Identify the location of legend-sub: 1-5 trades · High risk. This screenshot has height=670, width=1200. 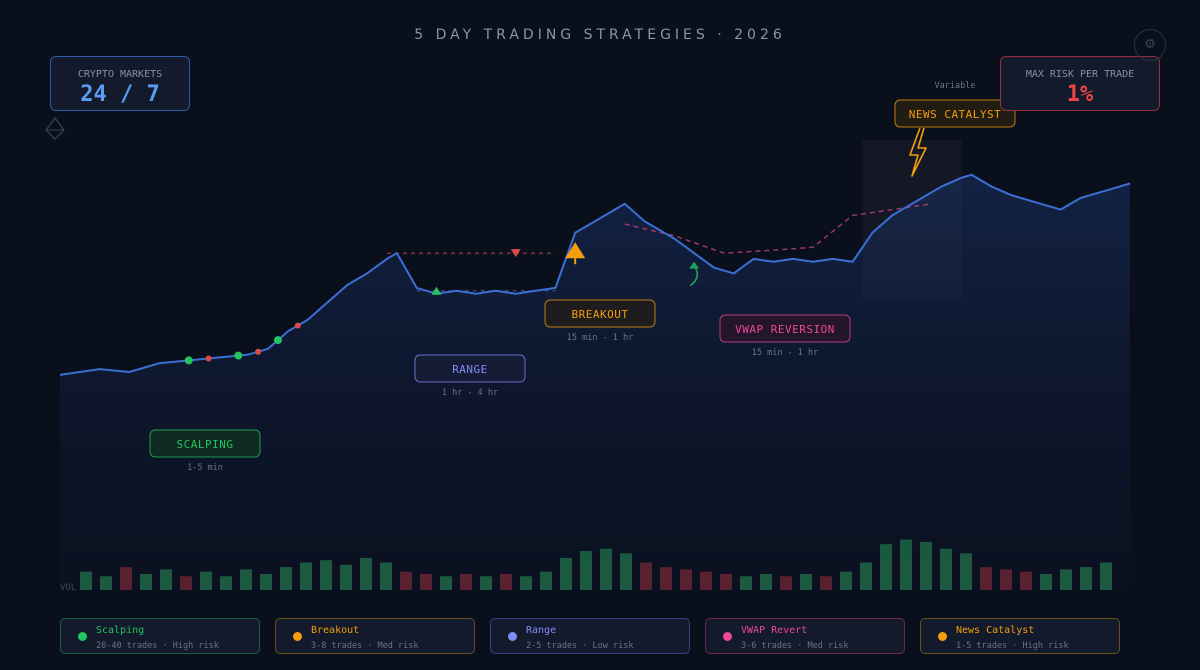
(1012, 646).